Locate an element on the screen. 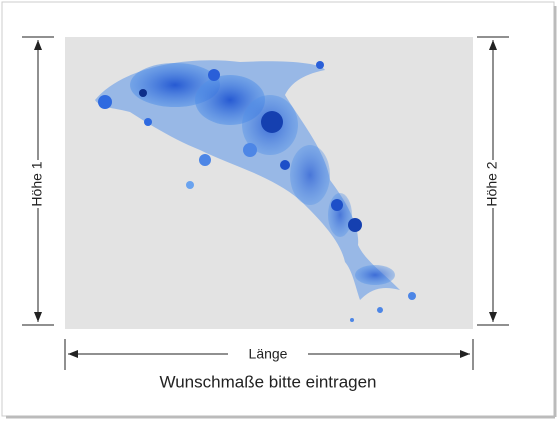 Image resolution: width=560 pixels, height=425 pixels. dimension-bottom is located at coordinates (269, 354).